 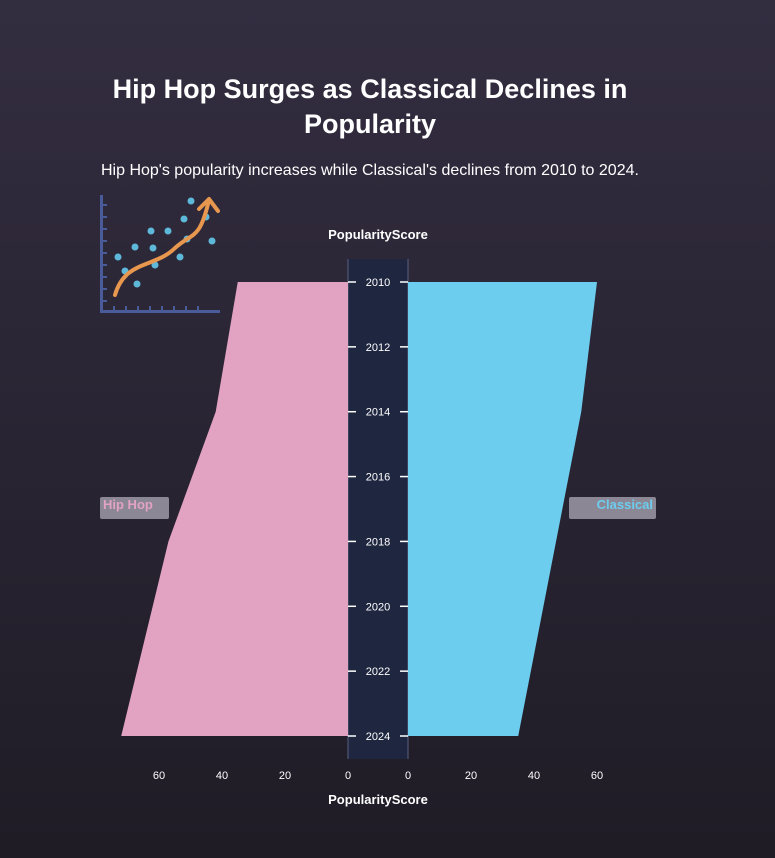 What do you see at coordinates (378, 672) in the screenshot?
I see `year-label: 2022` at bounding box center [378, 672].